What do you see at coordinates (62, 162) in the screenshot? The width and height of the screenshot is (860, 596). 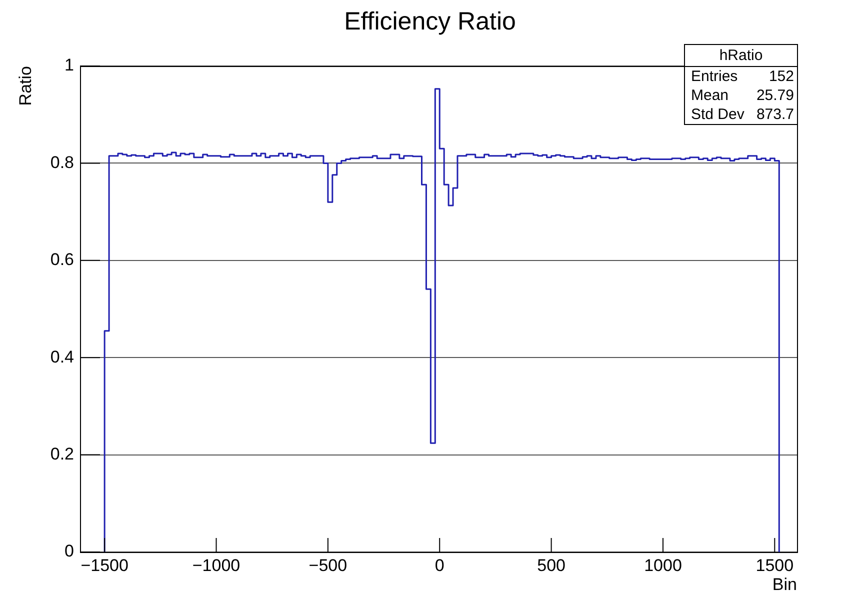 I see `y-tick-label: 0.8` at bounding box center [62, 162].